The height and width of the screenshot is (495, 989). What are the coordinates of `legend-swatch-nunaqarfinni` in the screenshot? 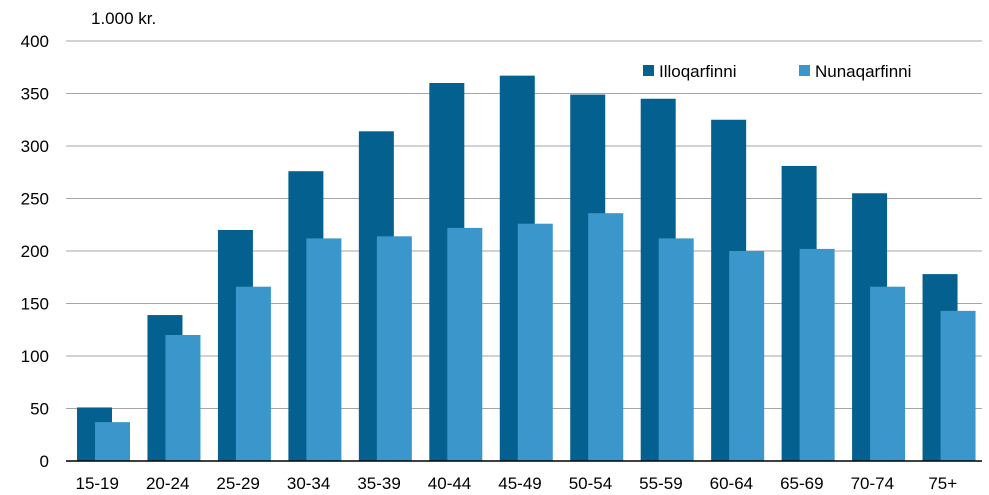 It's located at (804, 70).